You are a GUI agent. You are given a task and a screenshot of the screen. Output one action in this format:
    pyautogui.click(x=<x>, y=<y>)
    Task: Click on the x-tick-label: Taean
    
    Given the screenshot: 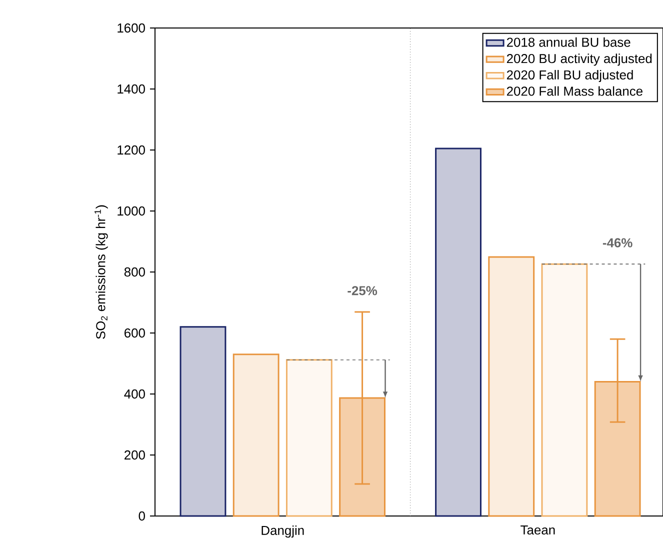 What is the action you would take?
    pyautogui.click(x=537, y=530)
    